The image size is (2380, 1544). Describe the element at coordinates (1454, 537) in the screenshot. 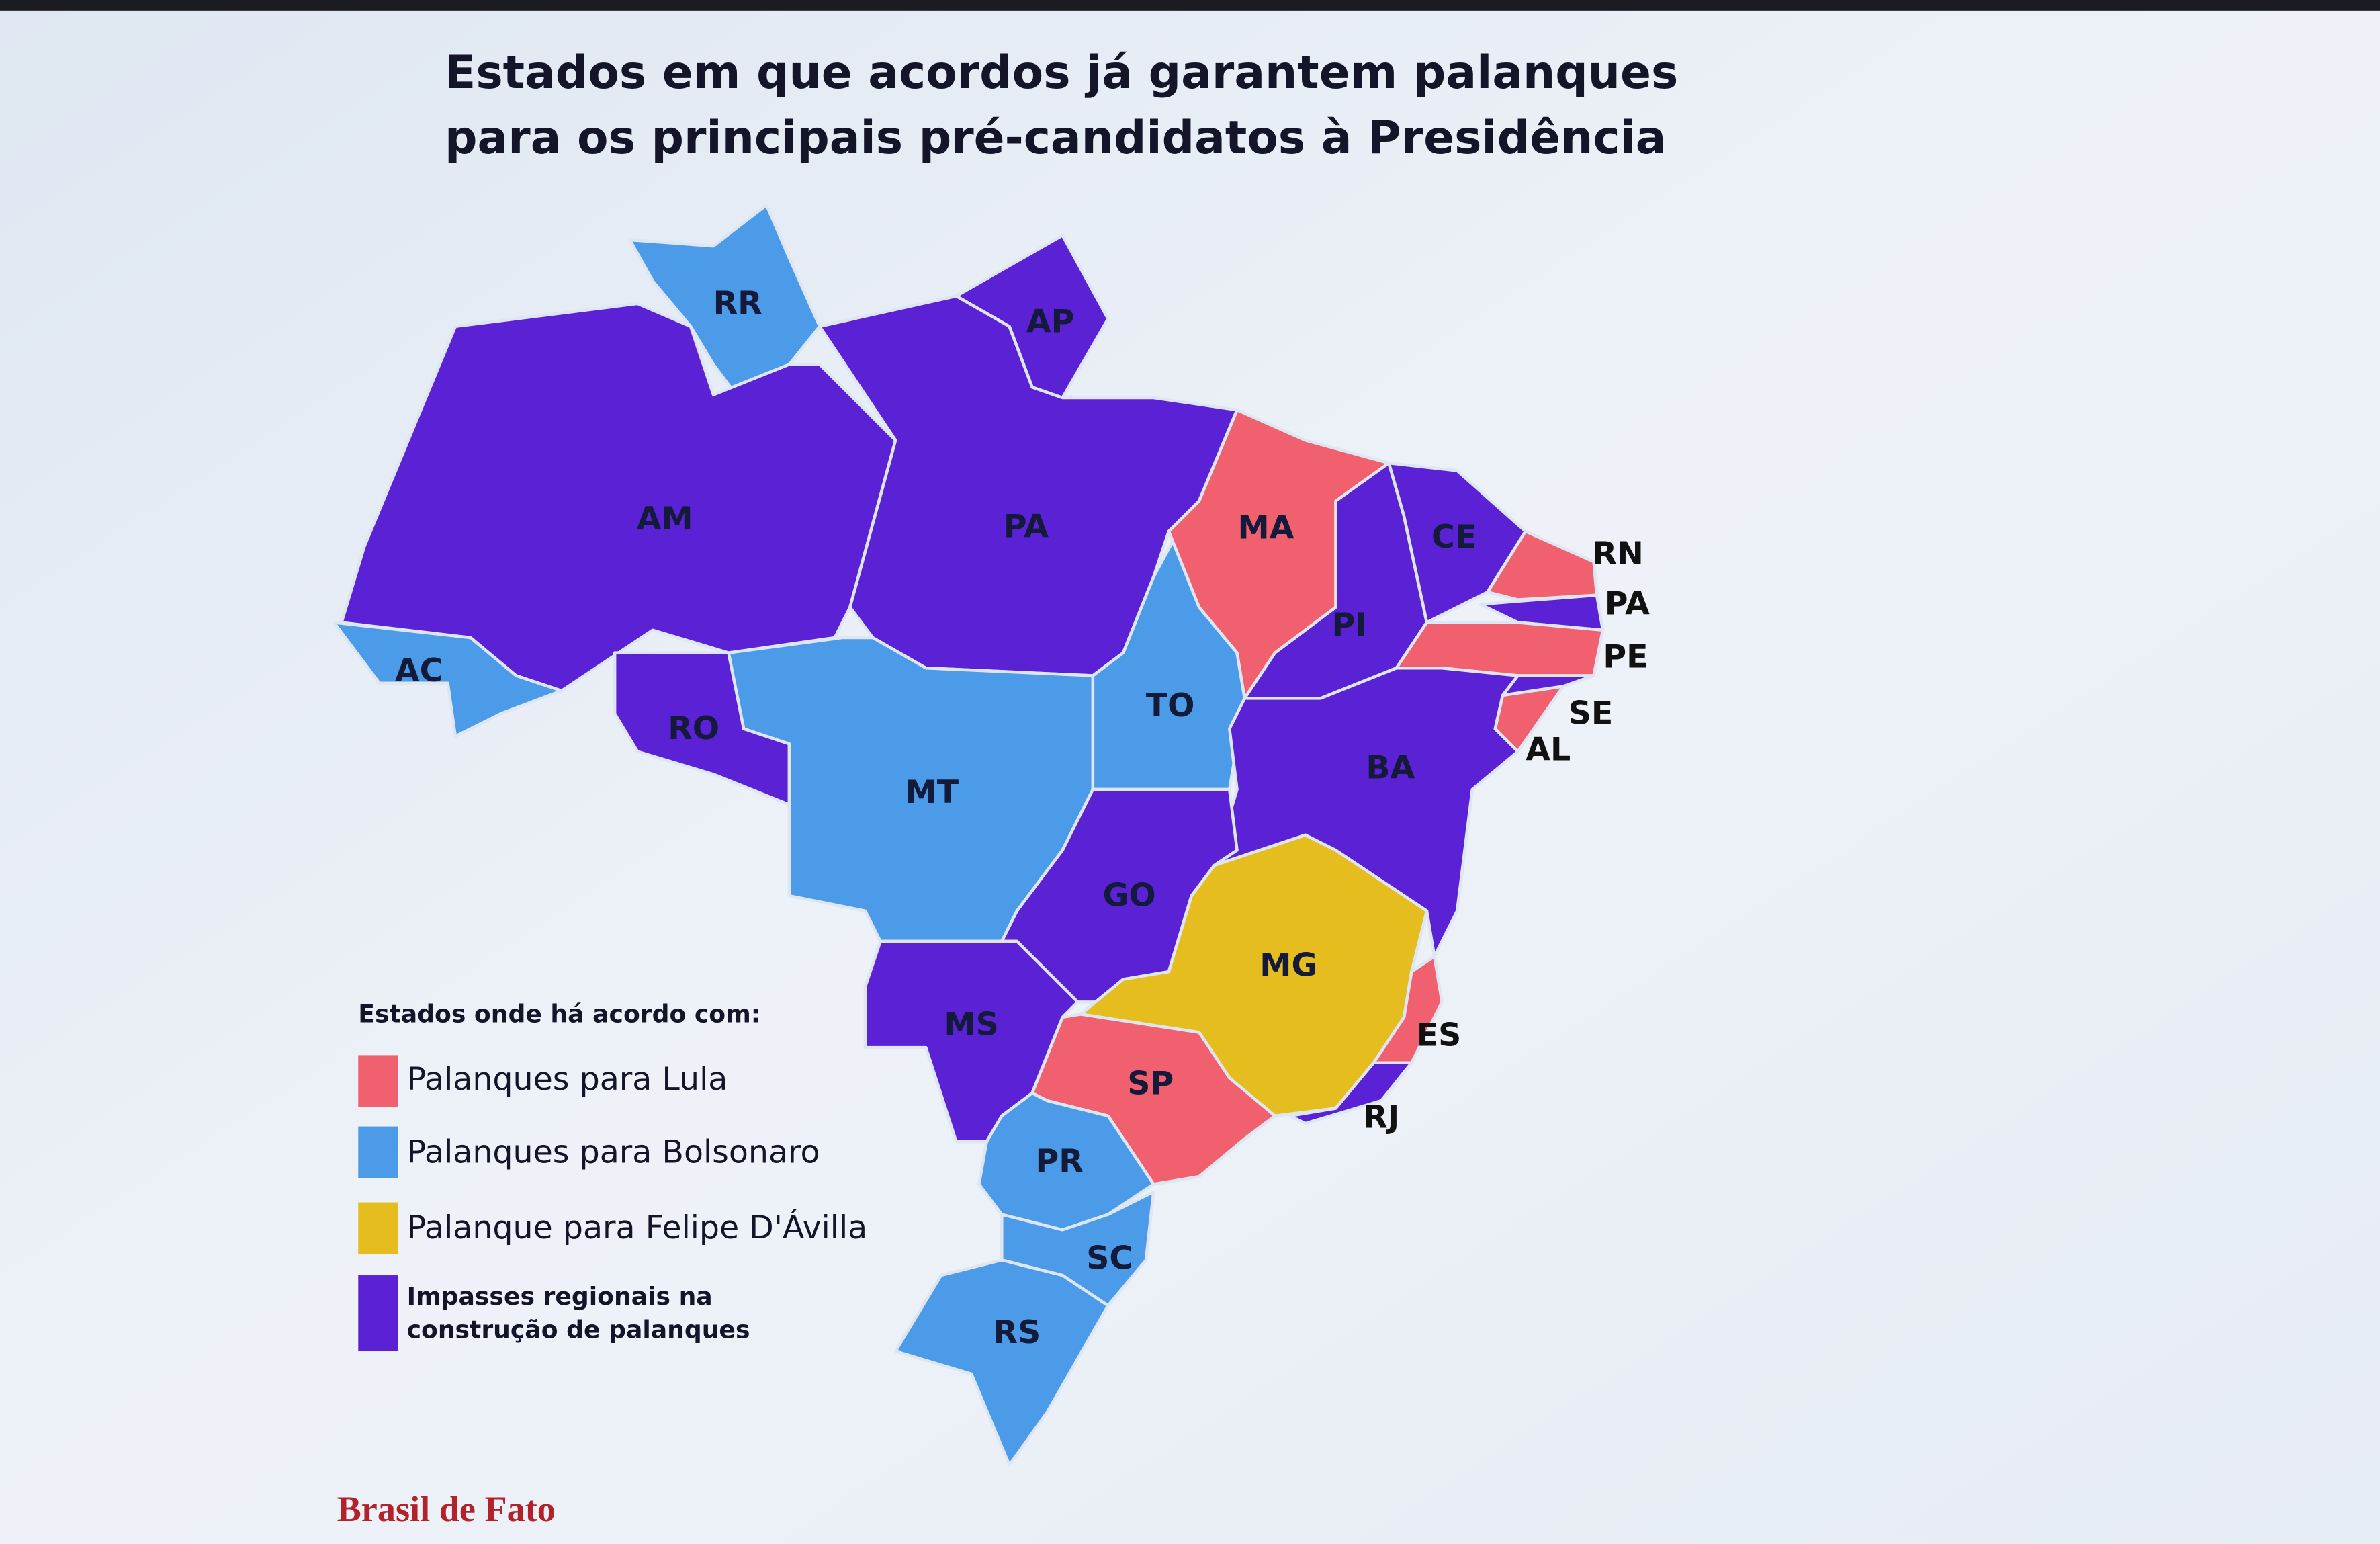

I see `state-label: CE` at that location.